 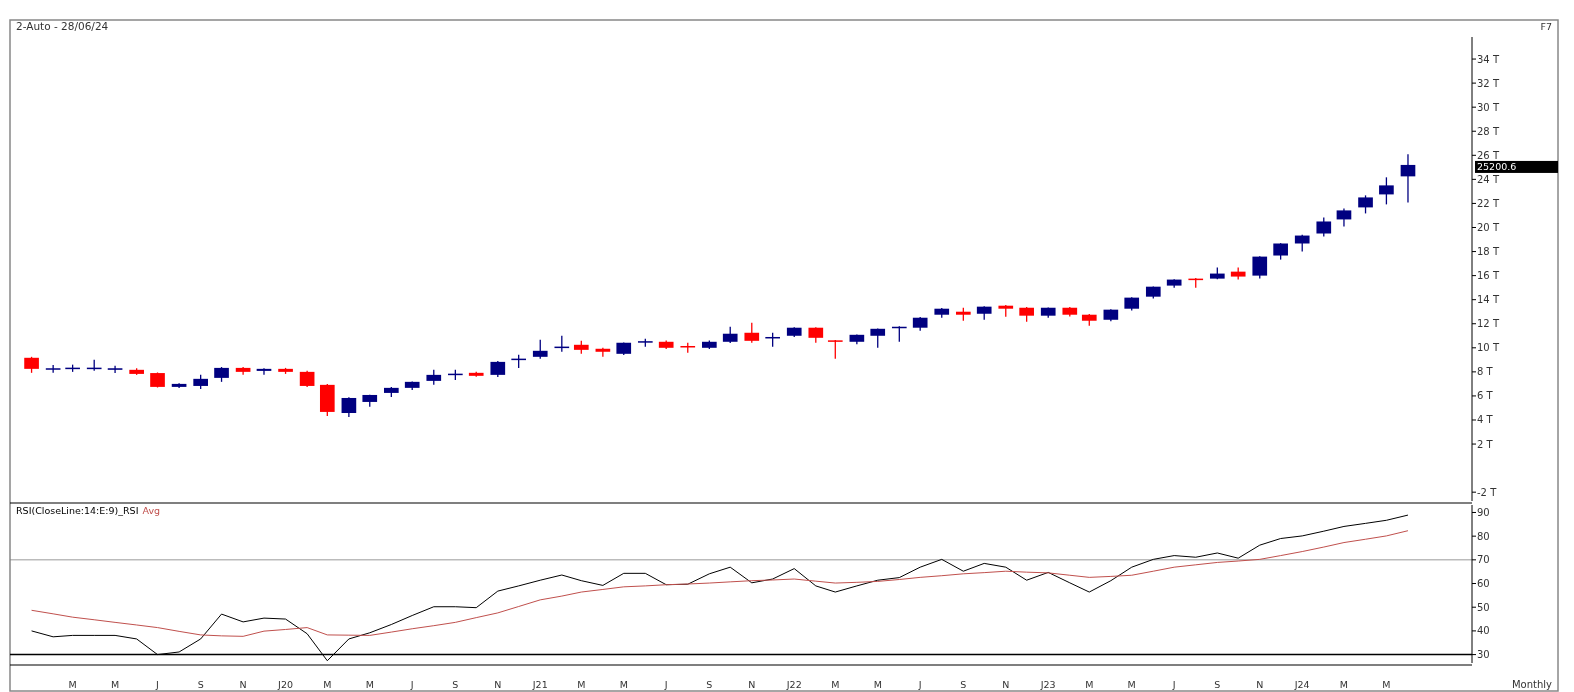 What do you see at coordinates (1301, 684) in the screenshot?
I see `x-tick-label: J24` at bounding box center [1301, 684].